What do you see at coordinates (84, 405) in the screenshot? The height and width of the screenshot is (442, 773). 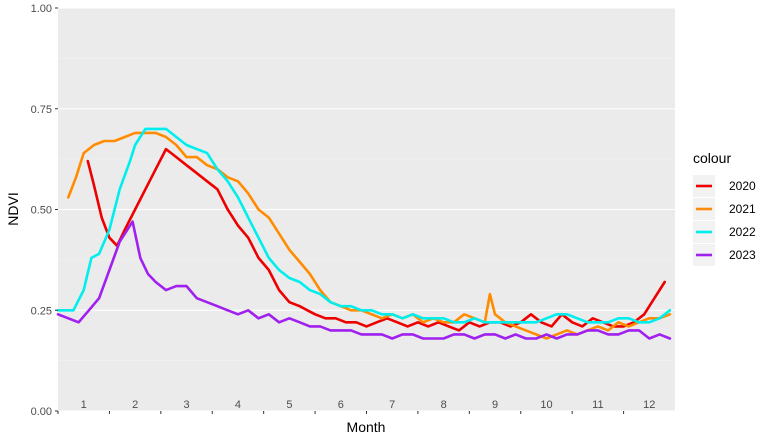 I see `month-label: 1` at bounding box center [84, 405].